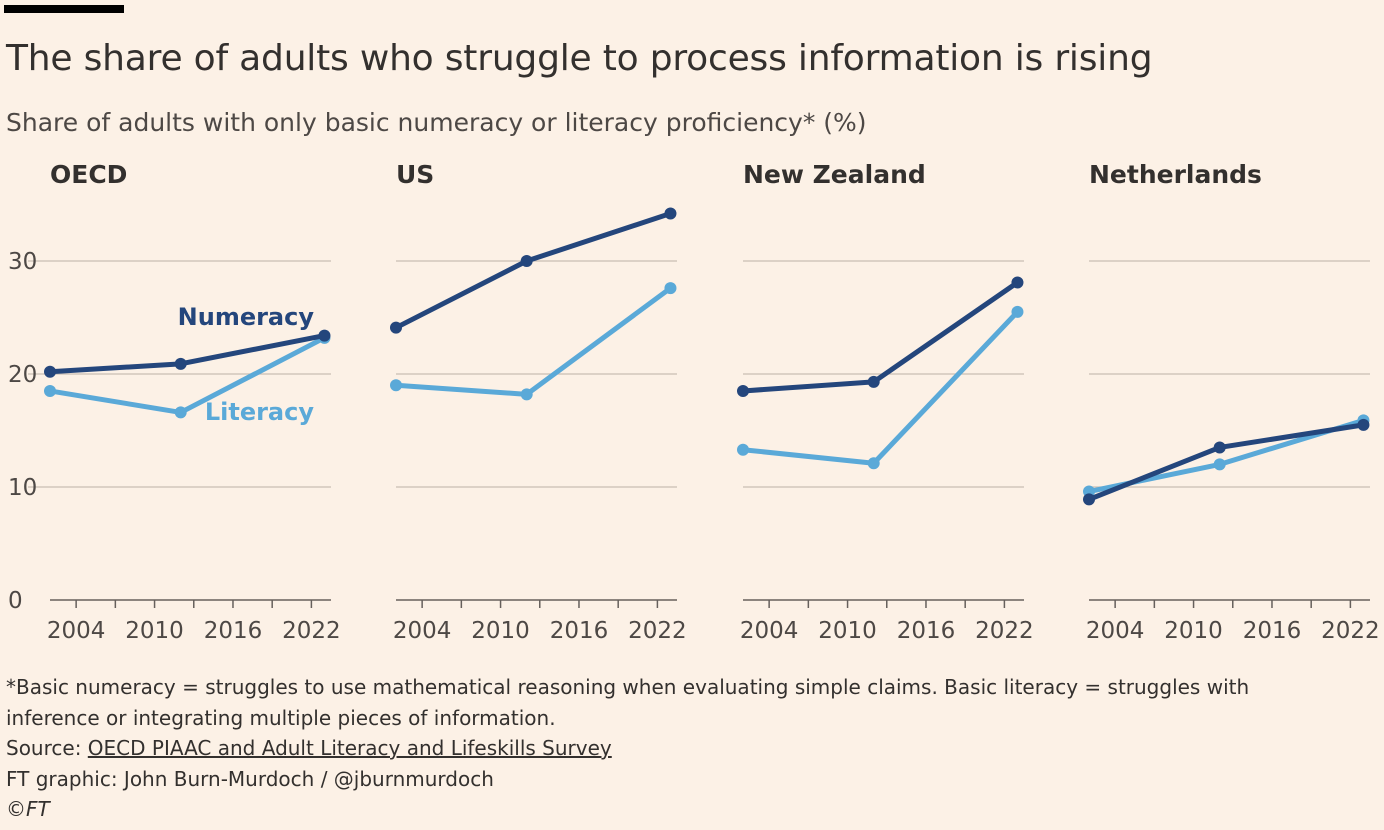 This screenshot has width=1384, height=830. What do you see at coordinates (22, 488) in the screenshot?
I see `y-tick-label: 10` at bounding box center [22, 488].